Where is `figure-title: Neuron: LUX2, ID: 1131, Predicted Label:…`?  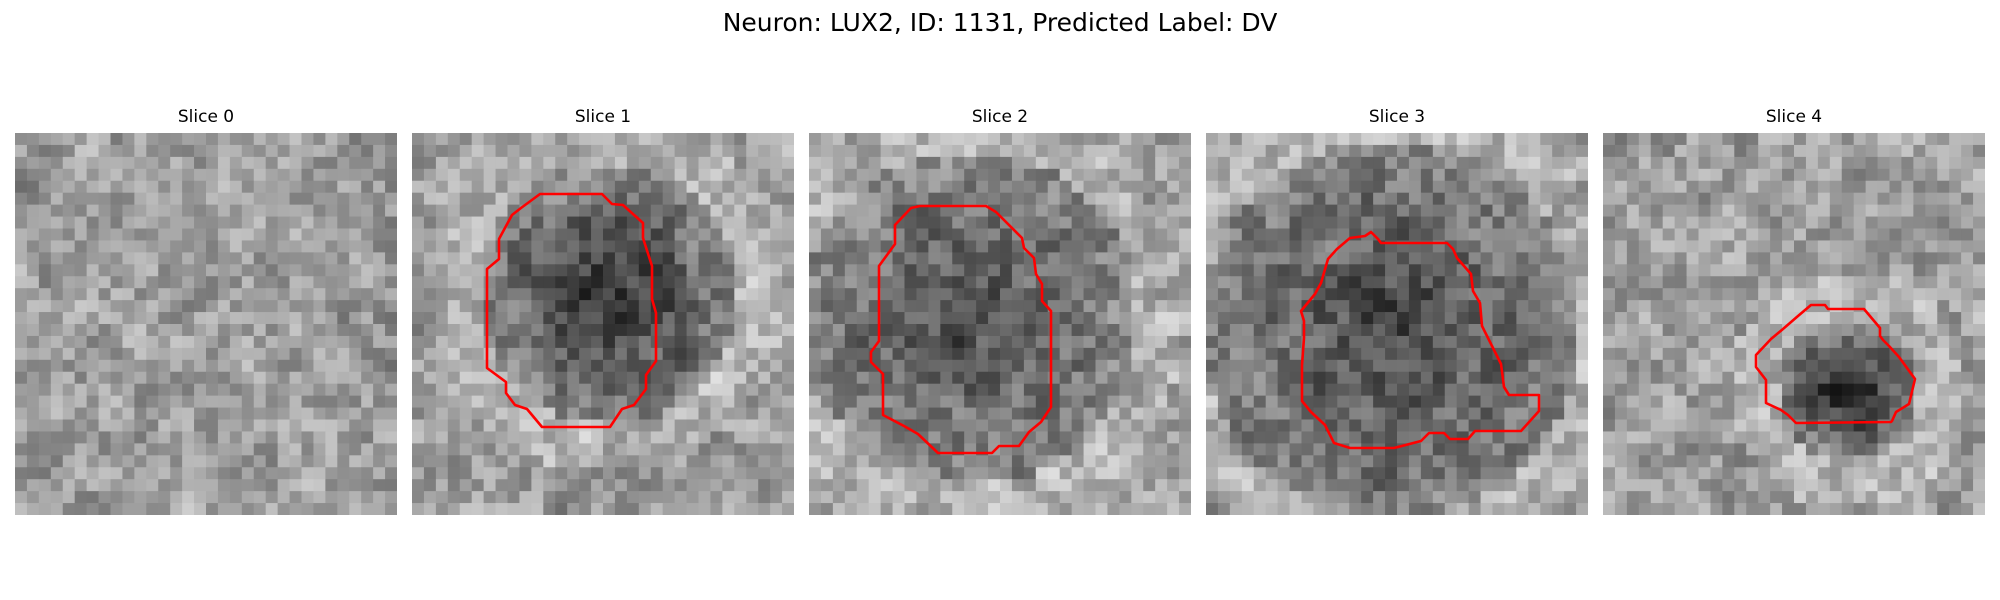
figure-title: Neuron: LUX2, ID: 1131, Predicted Label:… is located at coordinates (1000, 22).